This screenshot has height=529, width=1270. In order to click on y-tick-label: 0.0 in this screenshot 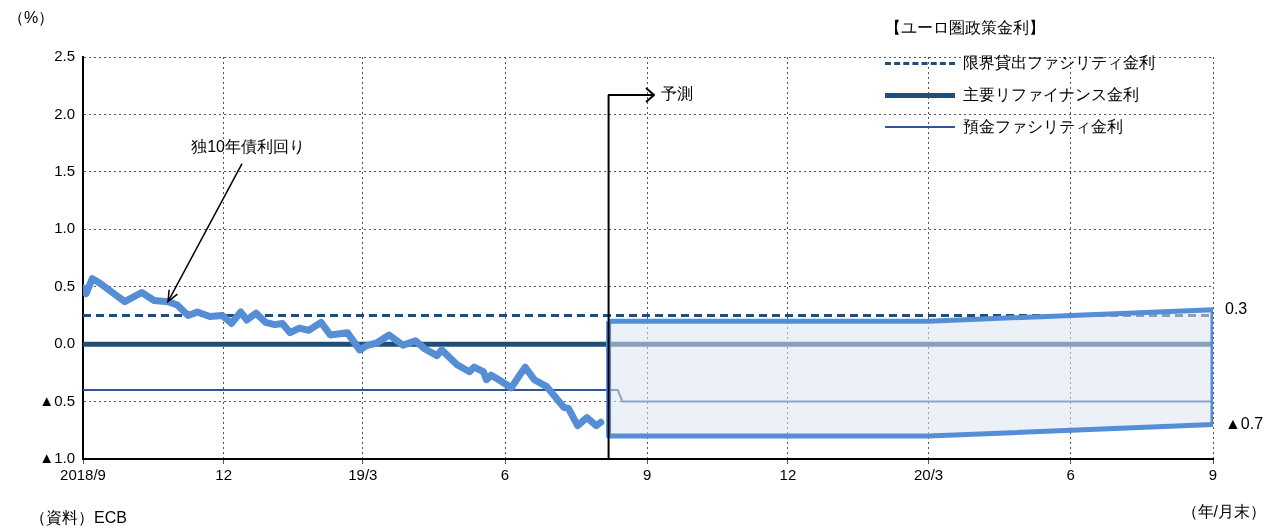, I will do `click(64, 343)`.